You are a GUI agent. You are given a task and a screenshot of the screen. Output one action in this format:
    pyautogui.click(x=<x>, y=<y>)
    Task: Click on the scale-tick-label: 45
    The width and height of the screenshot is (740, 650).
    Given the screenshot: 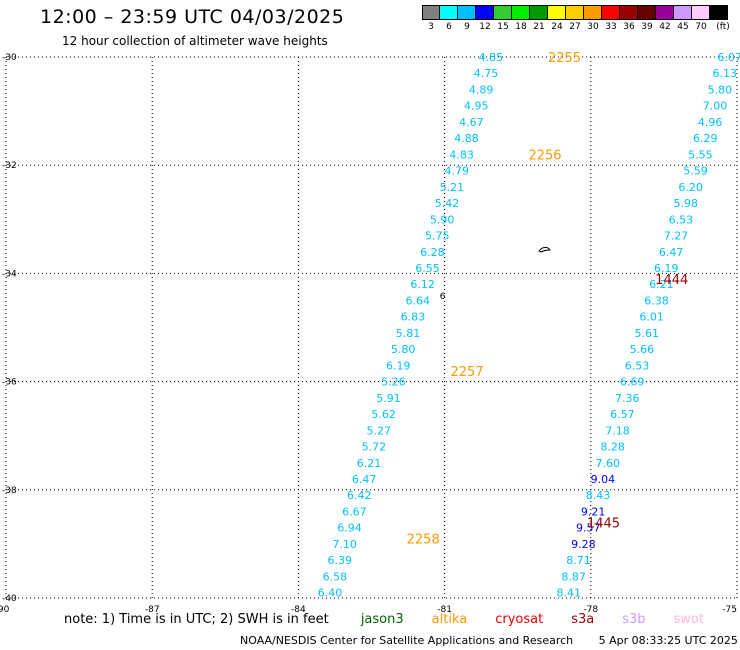 What is the action you would take?
    pyautogui.click(x=683, y=27)
    